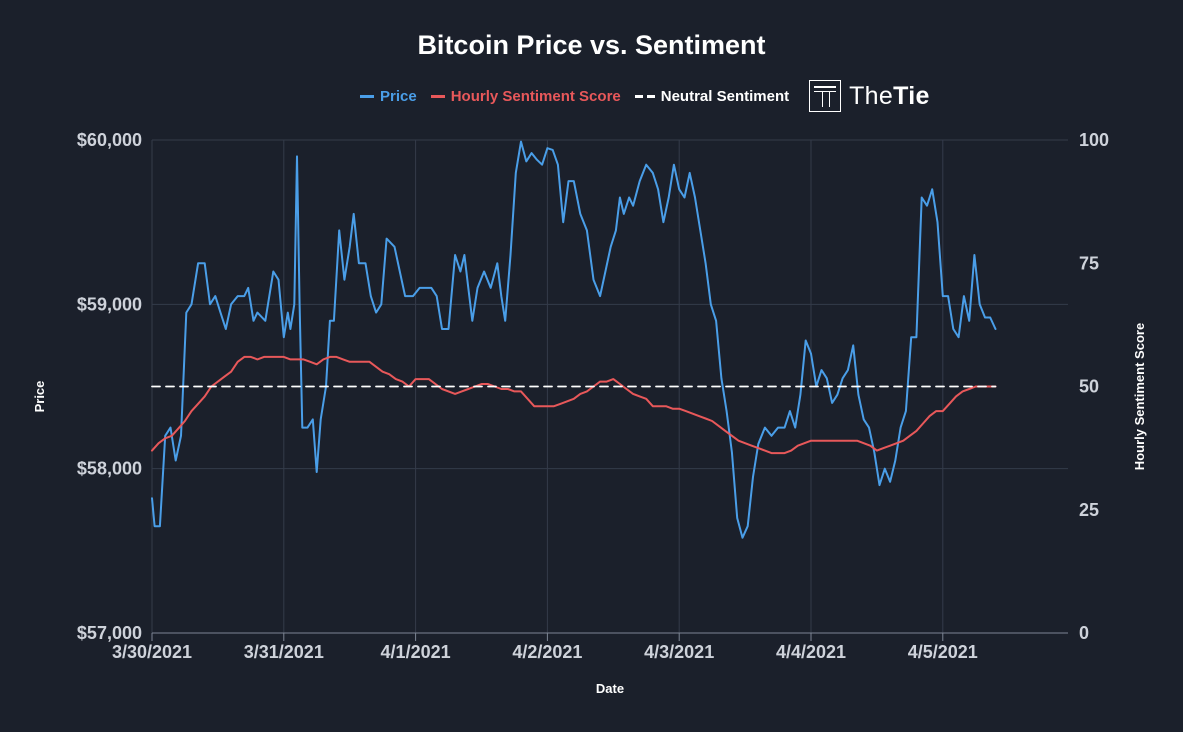 The image size is (1183, 732). I want to click on y-left-tick-label: $60,000, so click(109, 140).